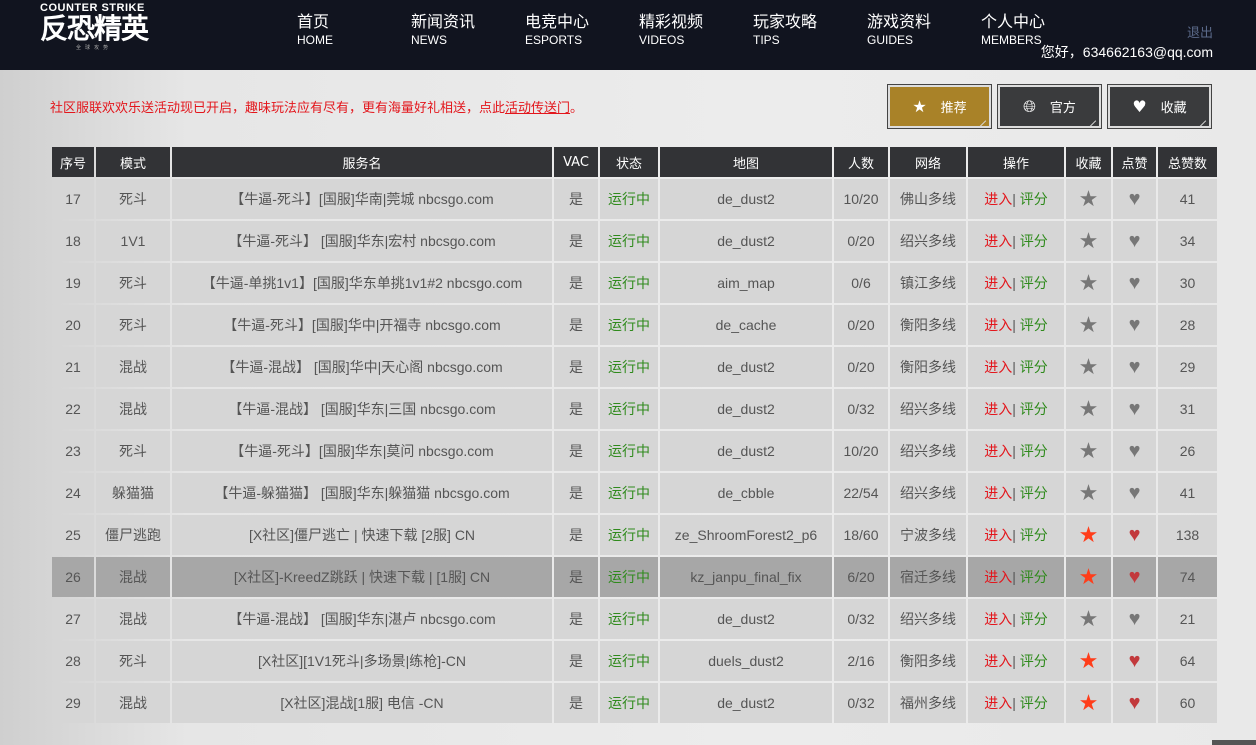 This screenshot has width=1256, height=745. I want to click on nav-item-tips: 玩家攻略 TIPS, so click(785, 29).